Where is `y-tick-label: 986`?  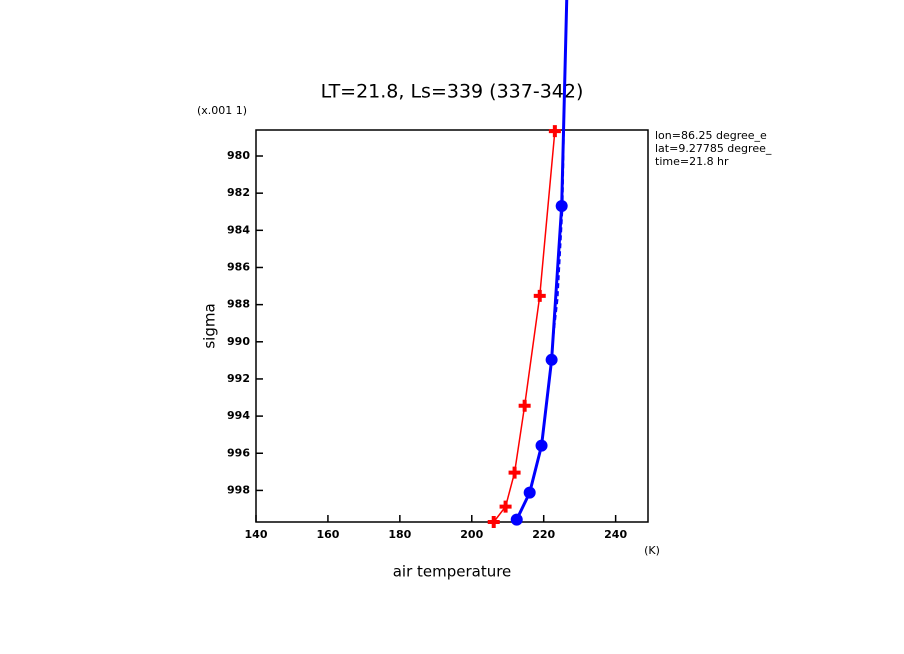 y-tick-label: 986 is located at coordinates (238, 266).